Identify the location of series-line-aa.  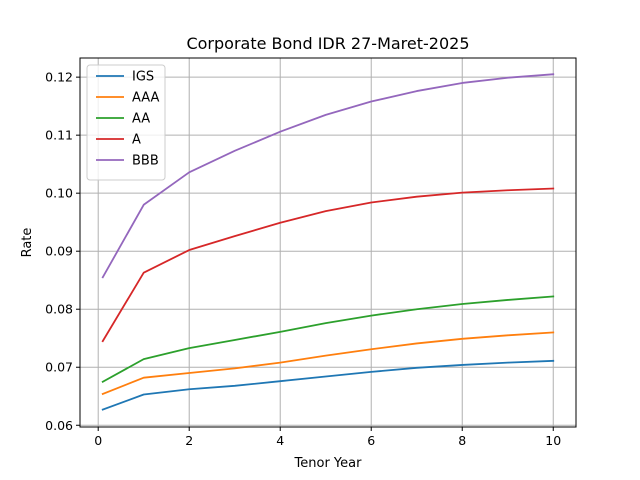
(328, 339).